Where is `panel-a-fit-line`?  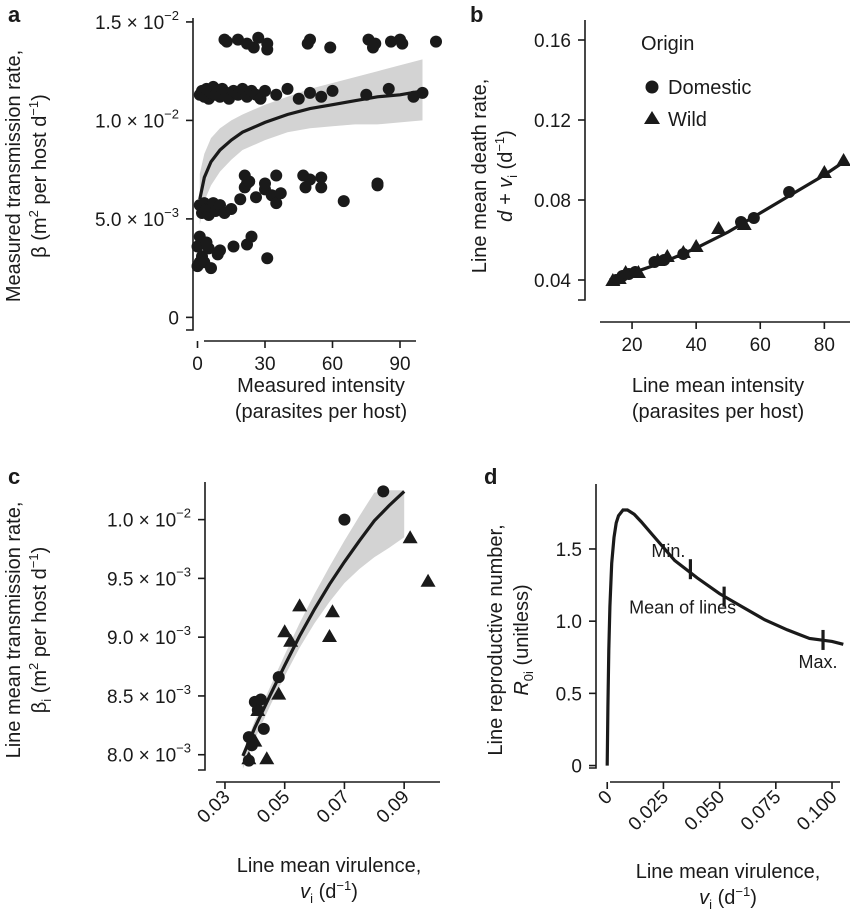 panel-a-fit-line is located at coordinates (310, 144).